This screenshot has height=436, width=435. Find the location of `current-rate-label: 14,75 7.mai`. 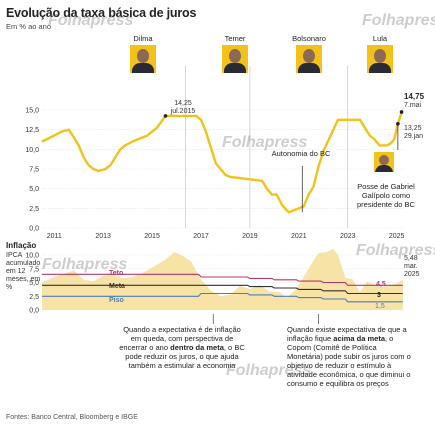

current-rate-label: 14,75 7.mai is located at coordinates (414, 100).